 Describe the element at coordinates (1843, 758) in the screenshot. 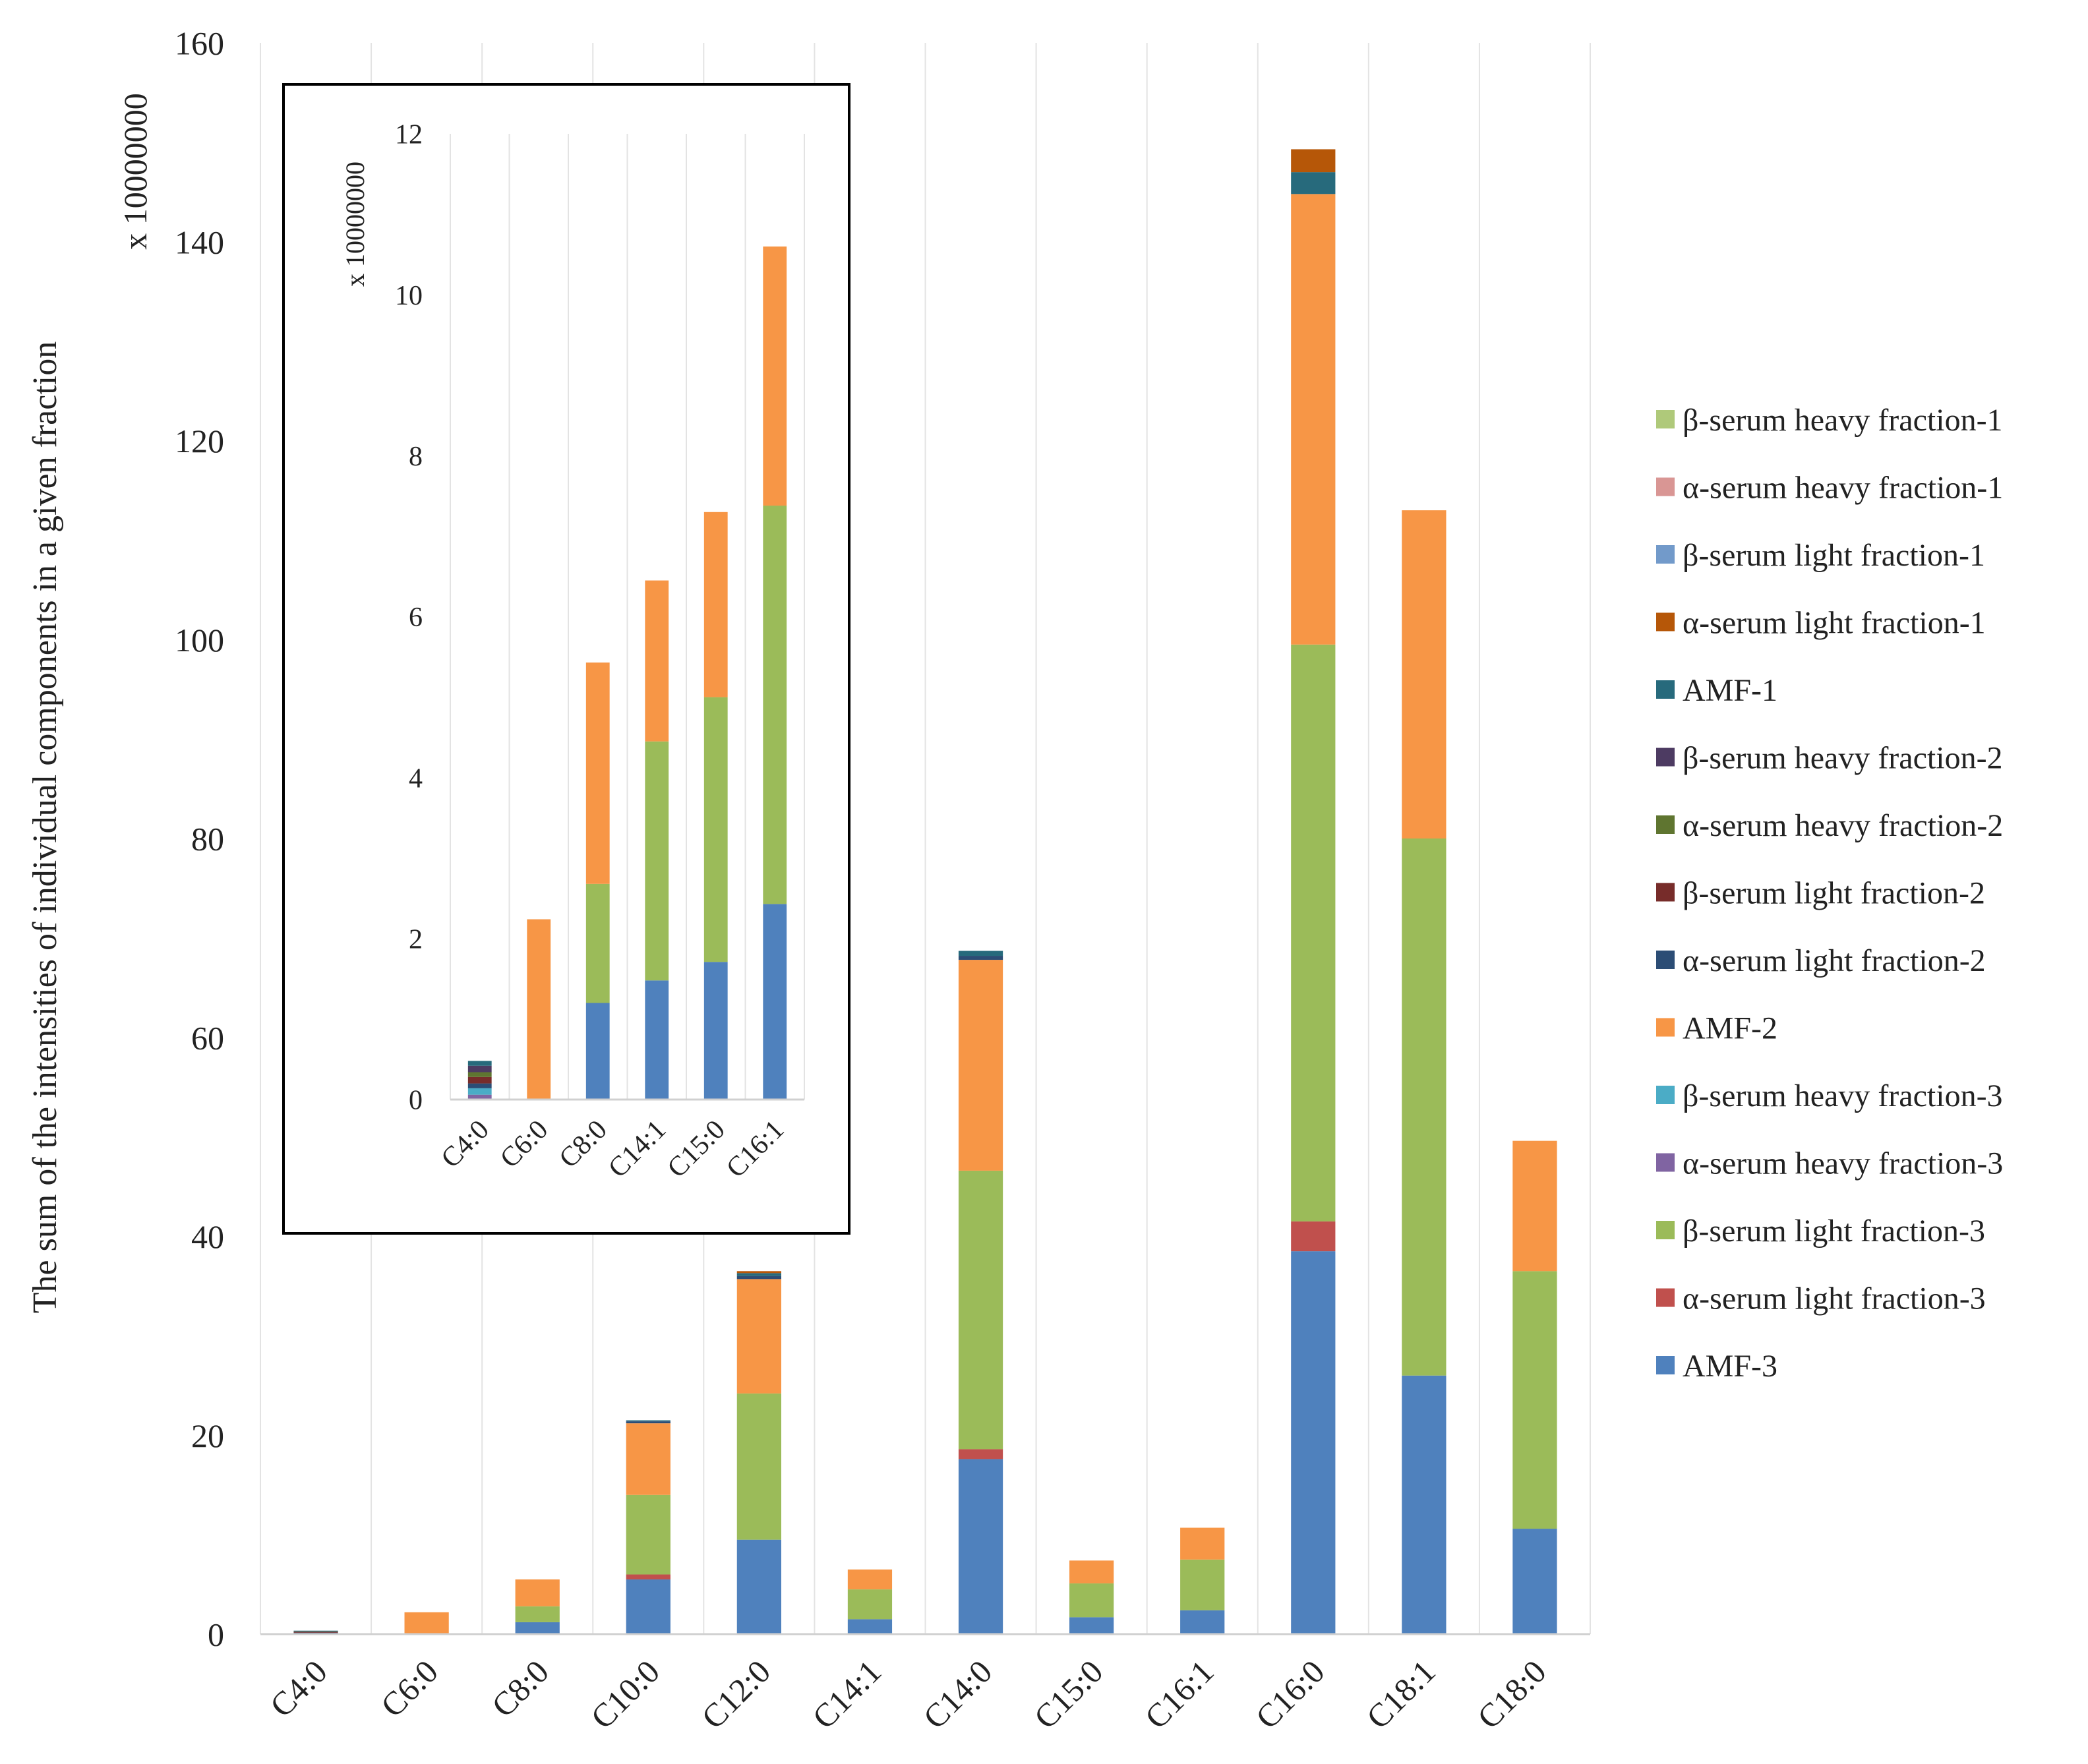

I see `legend-label: β-serum heavy fraction-2` at that location.